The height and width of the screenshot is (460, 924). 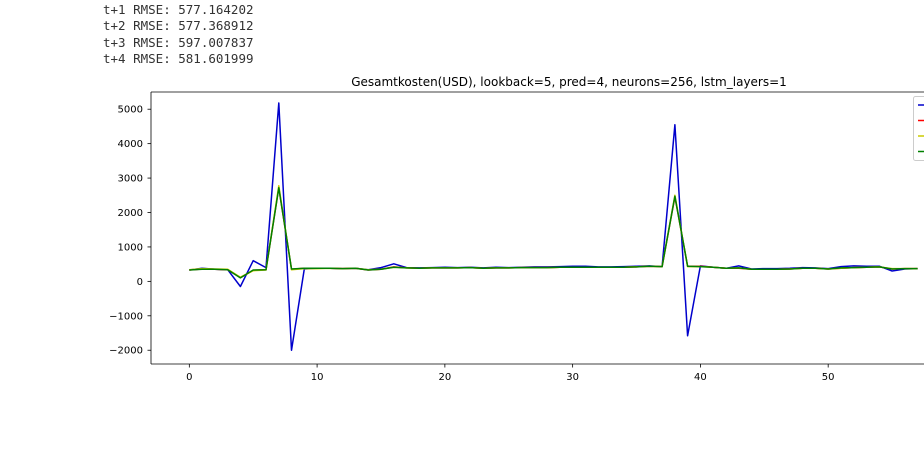 What do you see at coordinates (178, 9) in the screenshot?
I see `rmse-line-t1: t+1 RMSE: 577.164202` at bounding box center [178, 9].